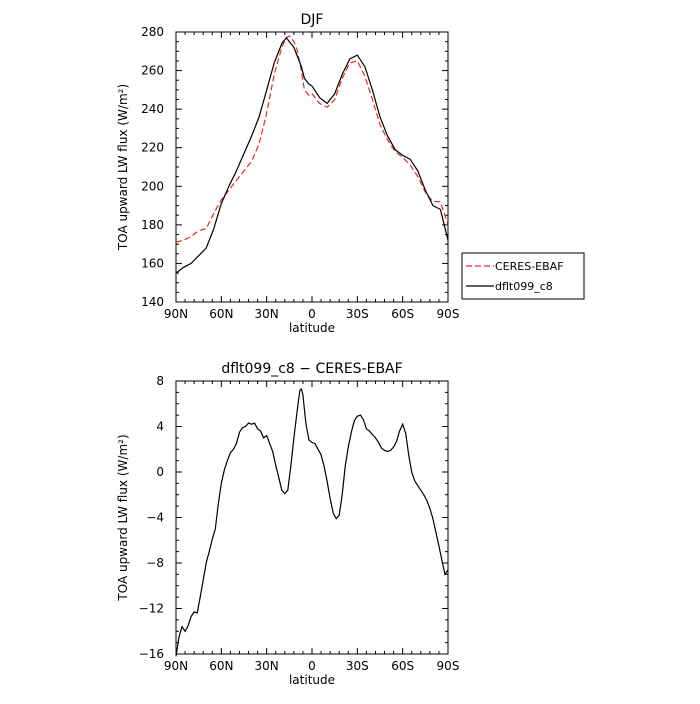 This screenshot has width=700, height=704. I want to click on chart-title: DJF, so click(312, 20).